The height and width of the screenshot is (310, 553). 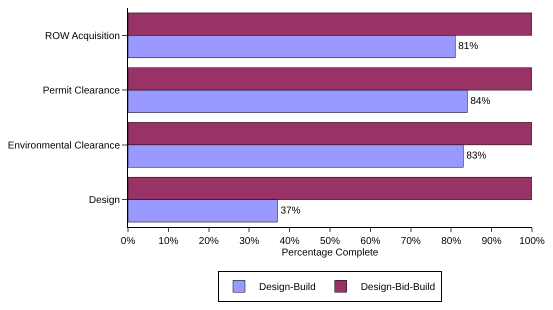 What do you see at coordinates (104, 200) in the screenshot?
I see `y-tick-label: Design` at bounding box center [104, 200].